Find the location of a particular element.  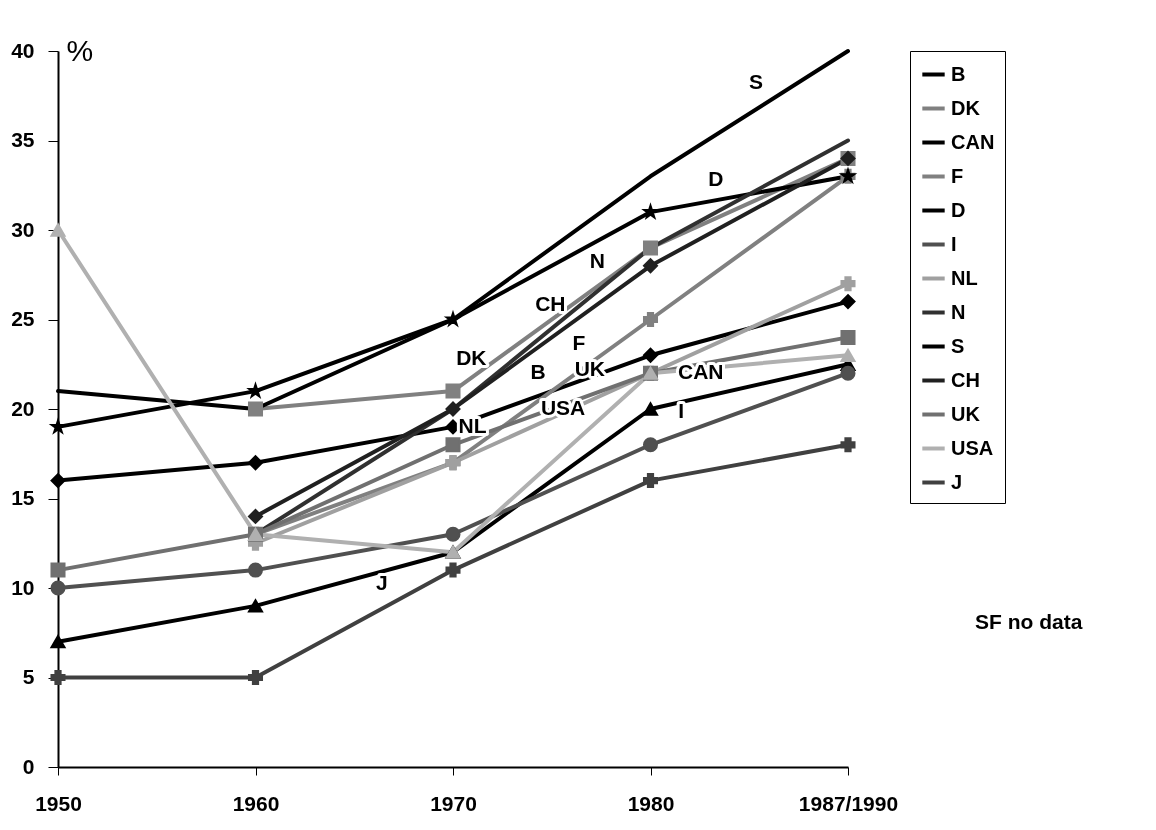

annotation: B is located at coordinates (538, 372).